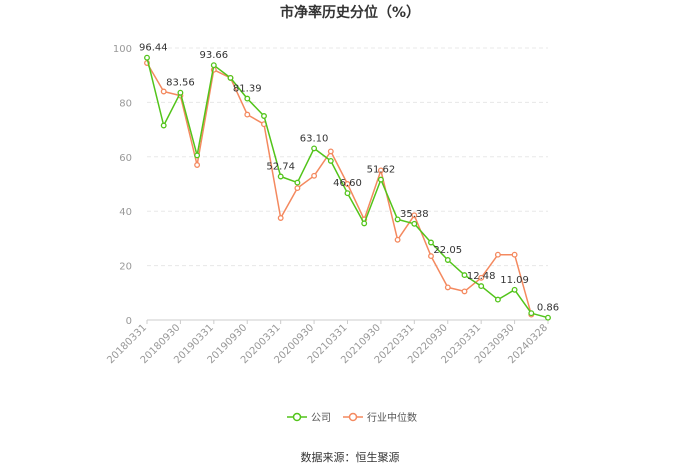  I want to click on data-label-company-20220930: 22.05, so click(447, 250).